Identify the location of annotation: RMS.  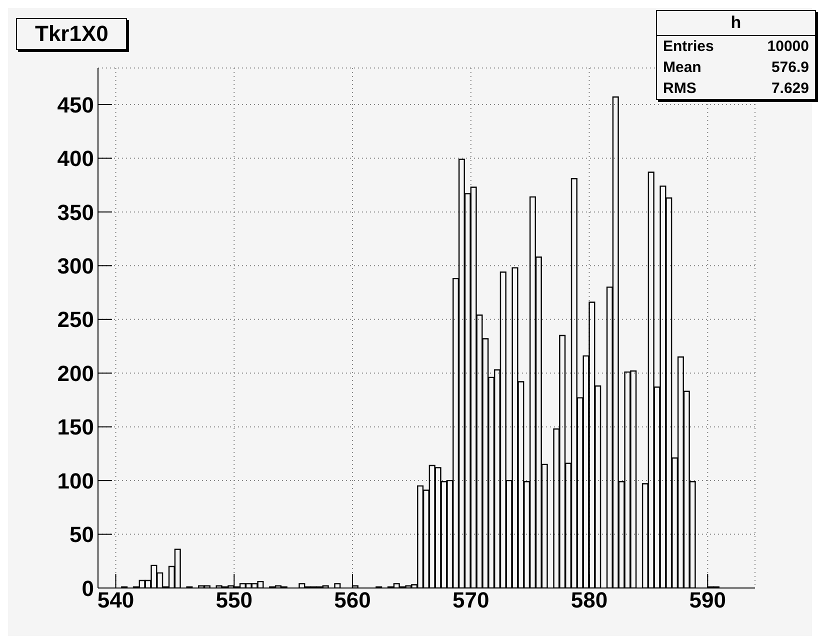
(679, 88).